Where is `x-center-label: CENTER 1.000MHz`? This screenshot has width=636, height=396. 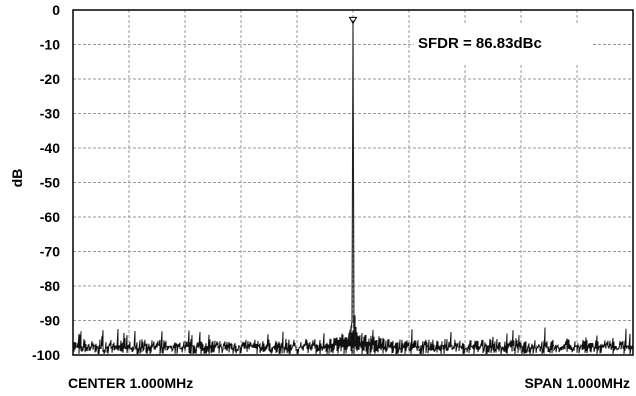 x-center-label: CENTER 1.000MHz is located at coordinates (130, 383).